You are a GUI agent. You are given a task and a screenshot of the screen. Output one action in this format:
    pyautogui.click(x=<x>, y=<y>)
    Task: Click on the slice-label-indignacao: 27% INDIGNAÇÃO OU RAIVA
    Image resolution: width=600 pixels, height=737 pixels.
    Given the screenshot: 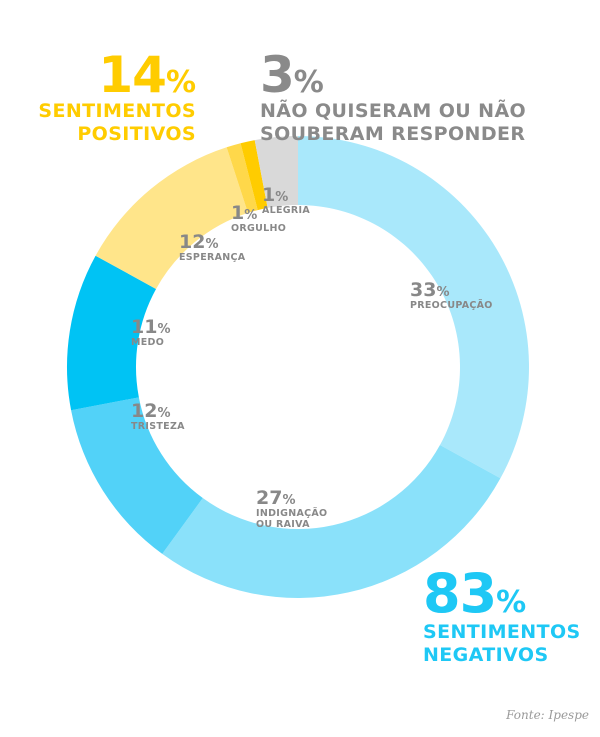 What is the action you would take?
    pyautogui.click(x=292, y=509)
    